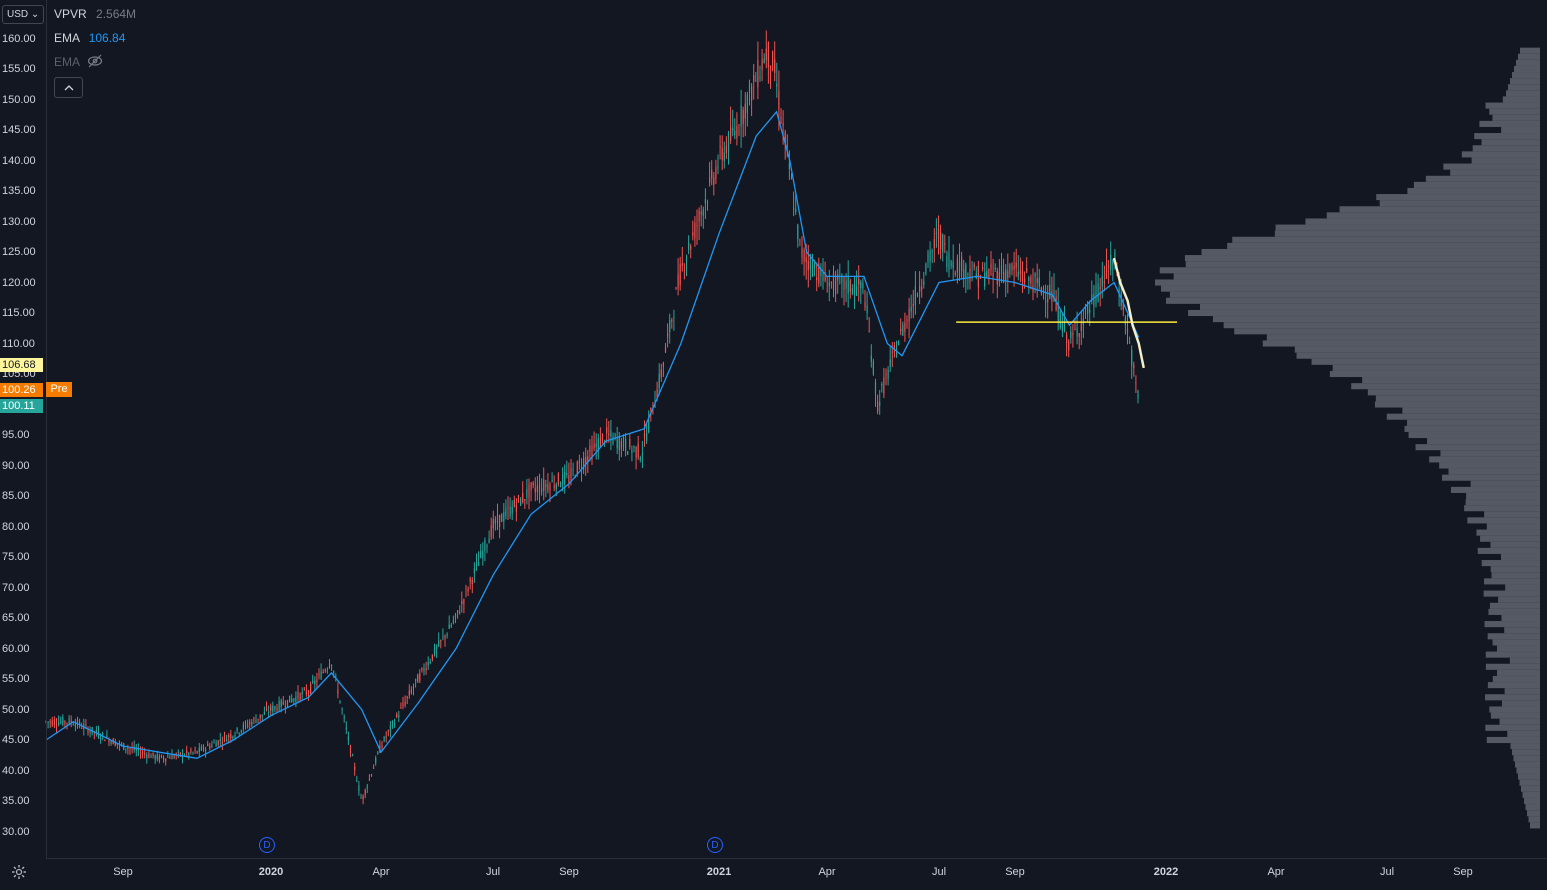  I want to click on currency-label: USD, so click(18, 14).